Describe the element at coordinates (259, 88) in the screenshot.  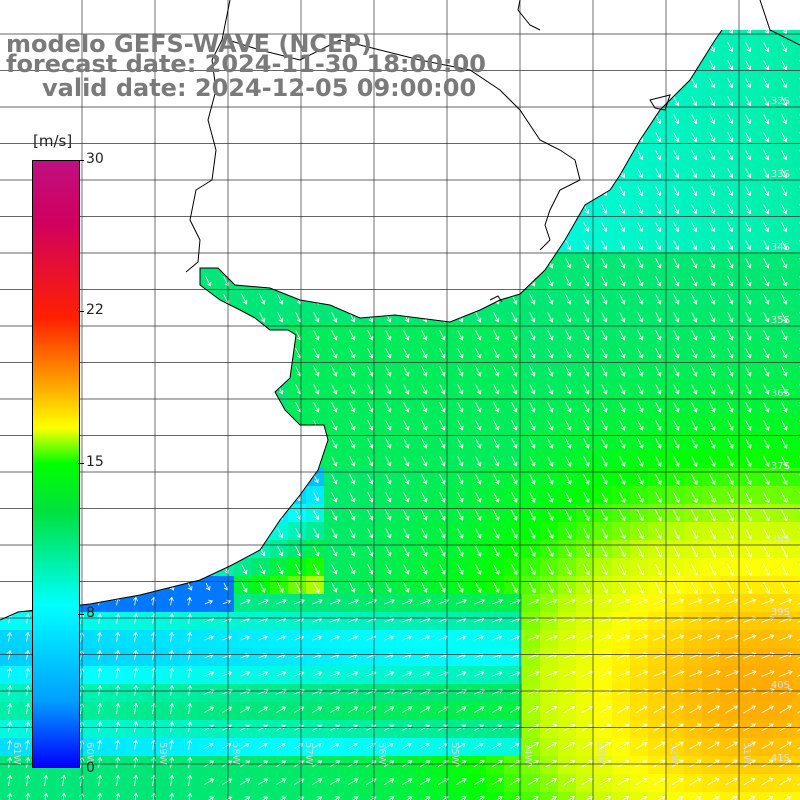
I see `valid-date: valid date: 2024-12-05 09:00:00` at that location.